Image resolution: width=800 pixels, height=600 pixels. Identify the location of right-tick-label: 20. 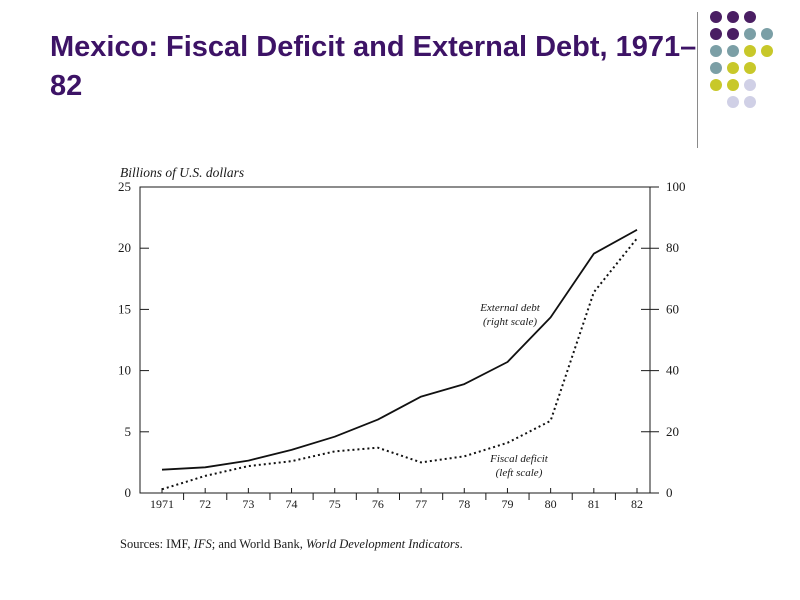
(672, 431).